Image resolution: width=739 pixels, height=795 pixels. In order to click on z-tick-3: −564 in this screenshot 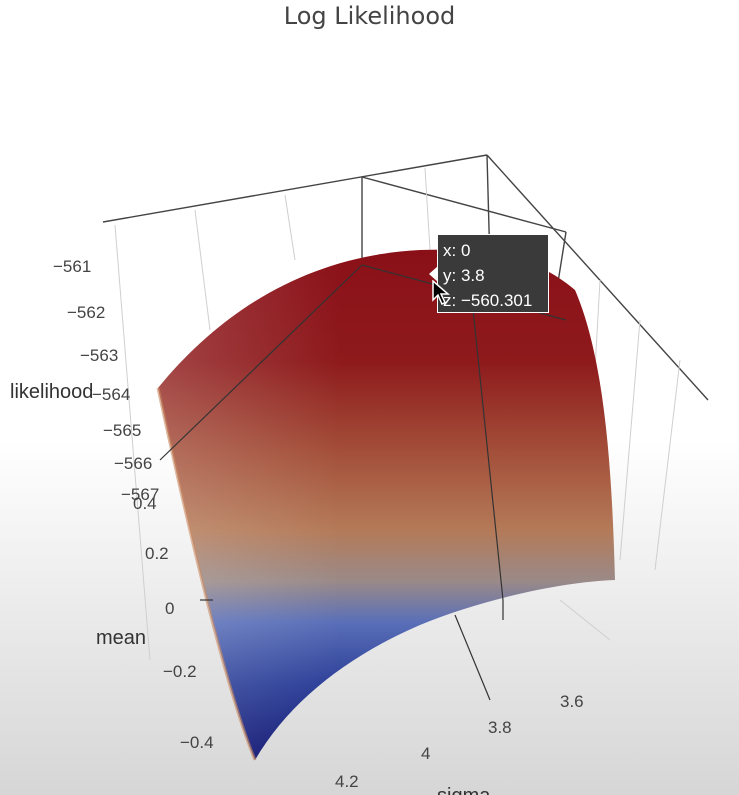, I will do `click(111, 394)`.